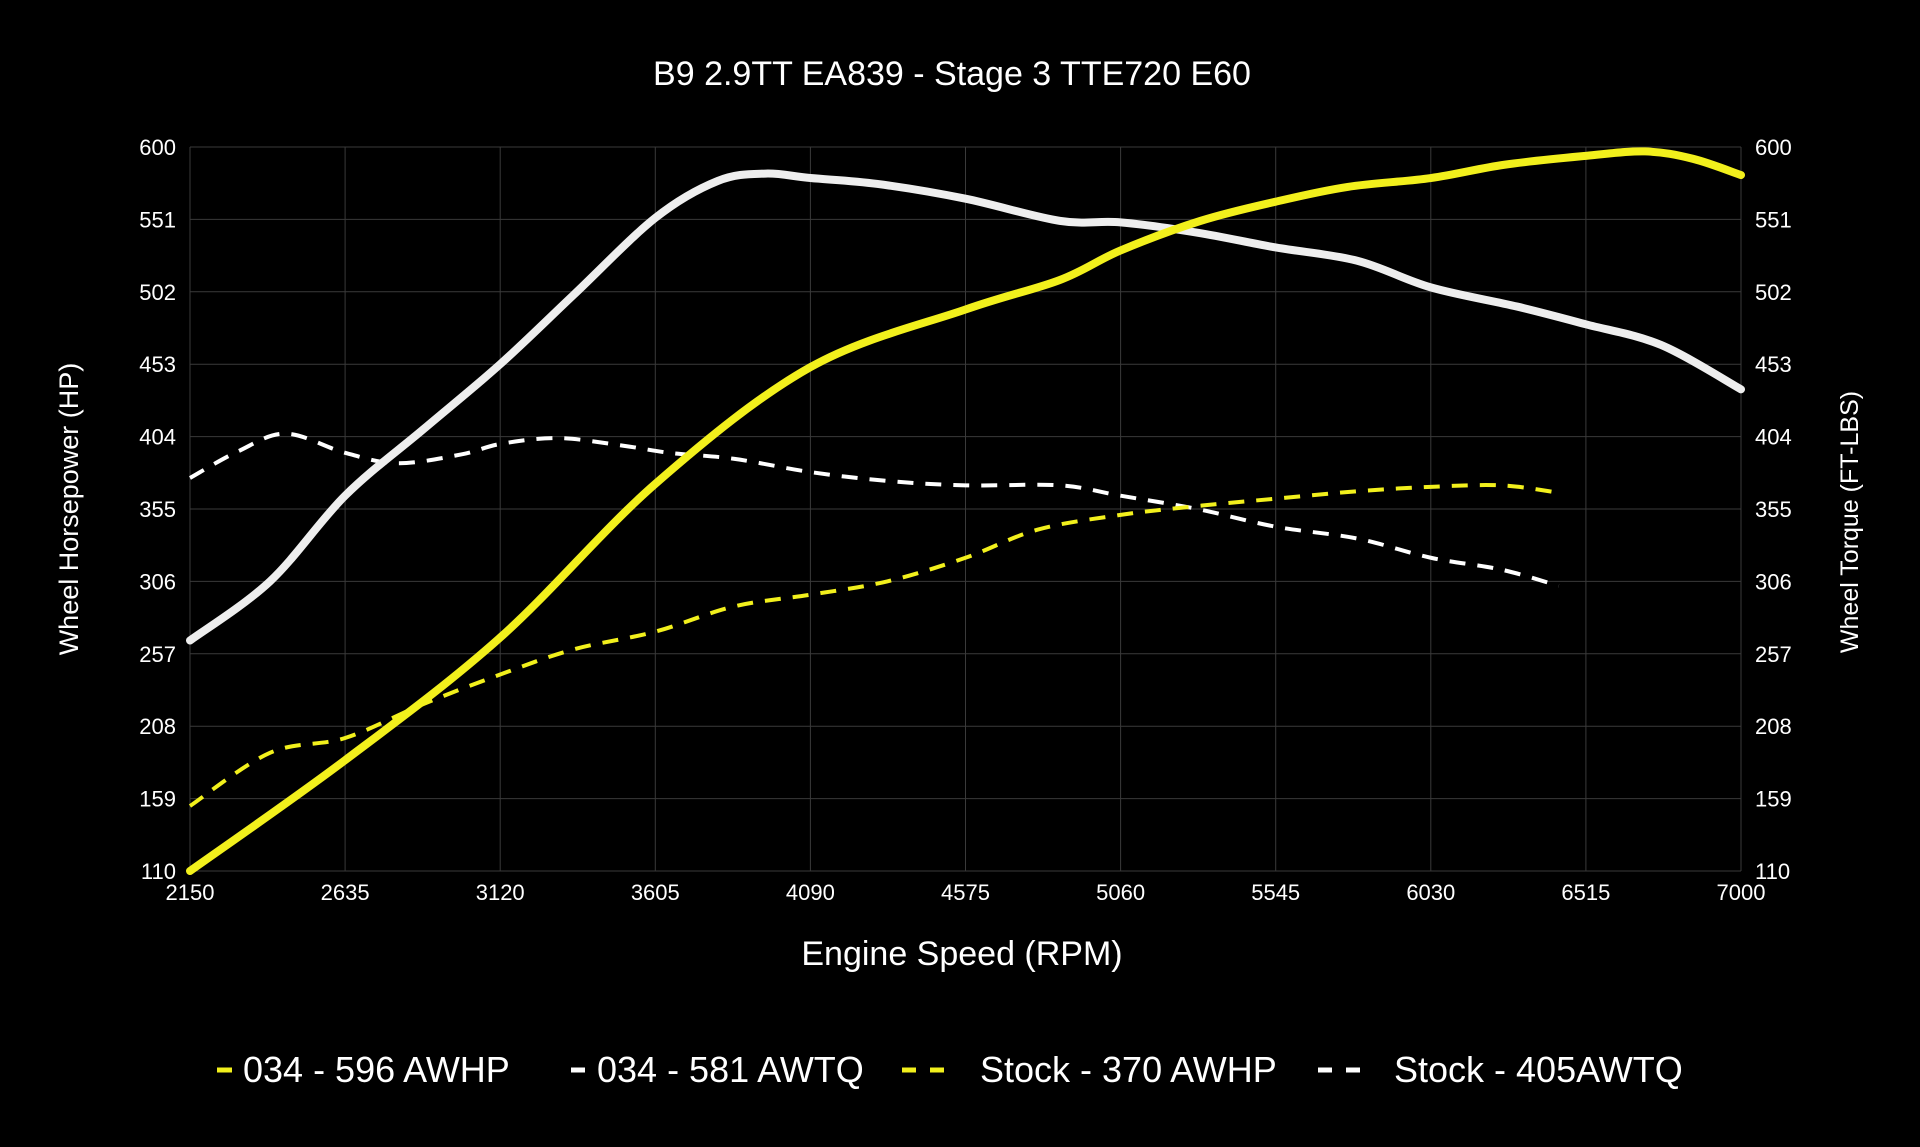 This screenshot has width=1920, height=1147. What do you see at coordinates (157, 292) in the screenshot?
I see `y-tick-label-left: 502` at bounding box center [157, 292].